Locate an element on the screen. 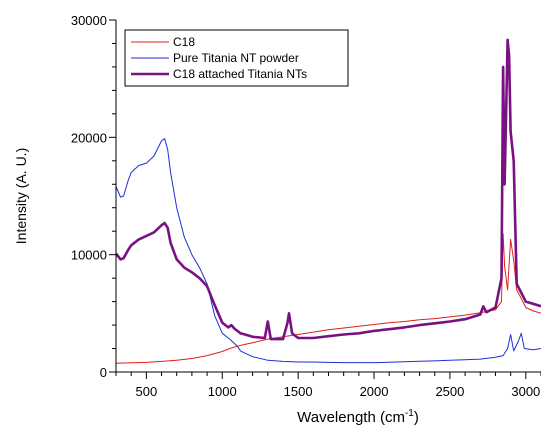  x-axis-label: Wavelength (cm-1) is located at coordinates (358, 417).